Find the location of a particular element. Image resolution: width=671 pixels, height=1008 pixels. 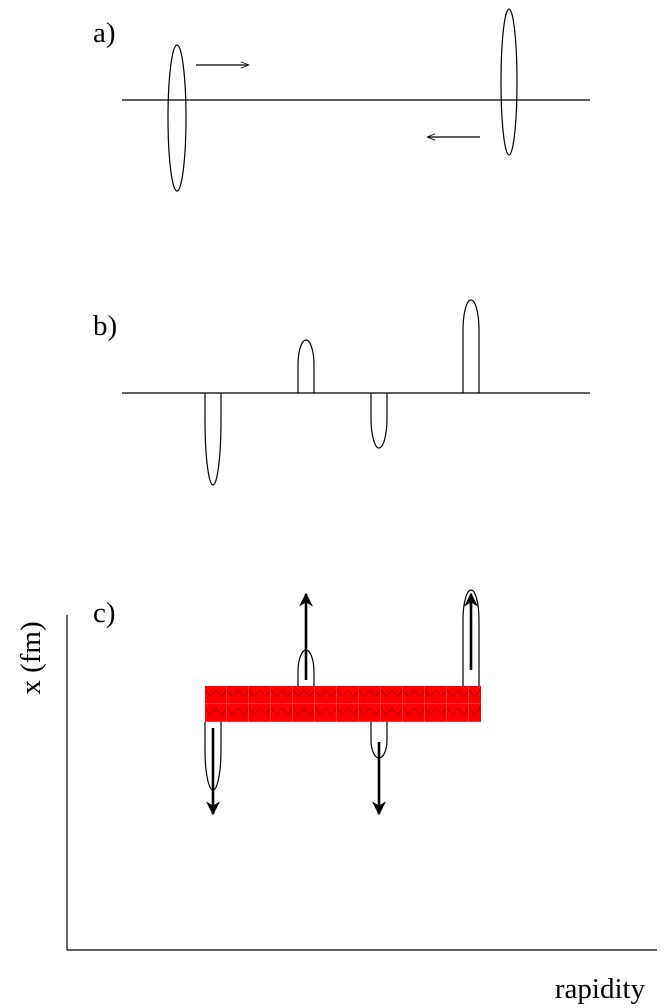

x-axis-label: rapidity is located at coordinates (600, 989).